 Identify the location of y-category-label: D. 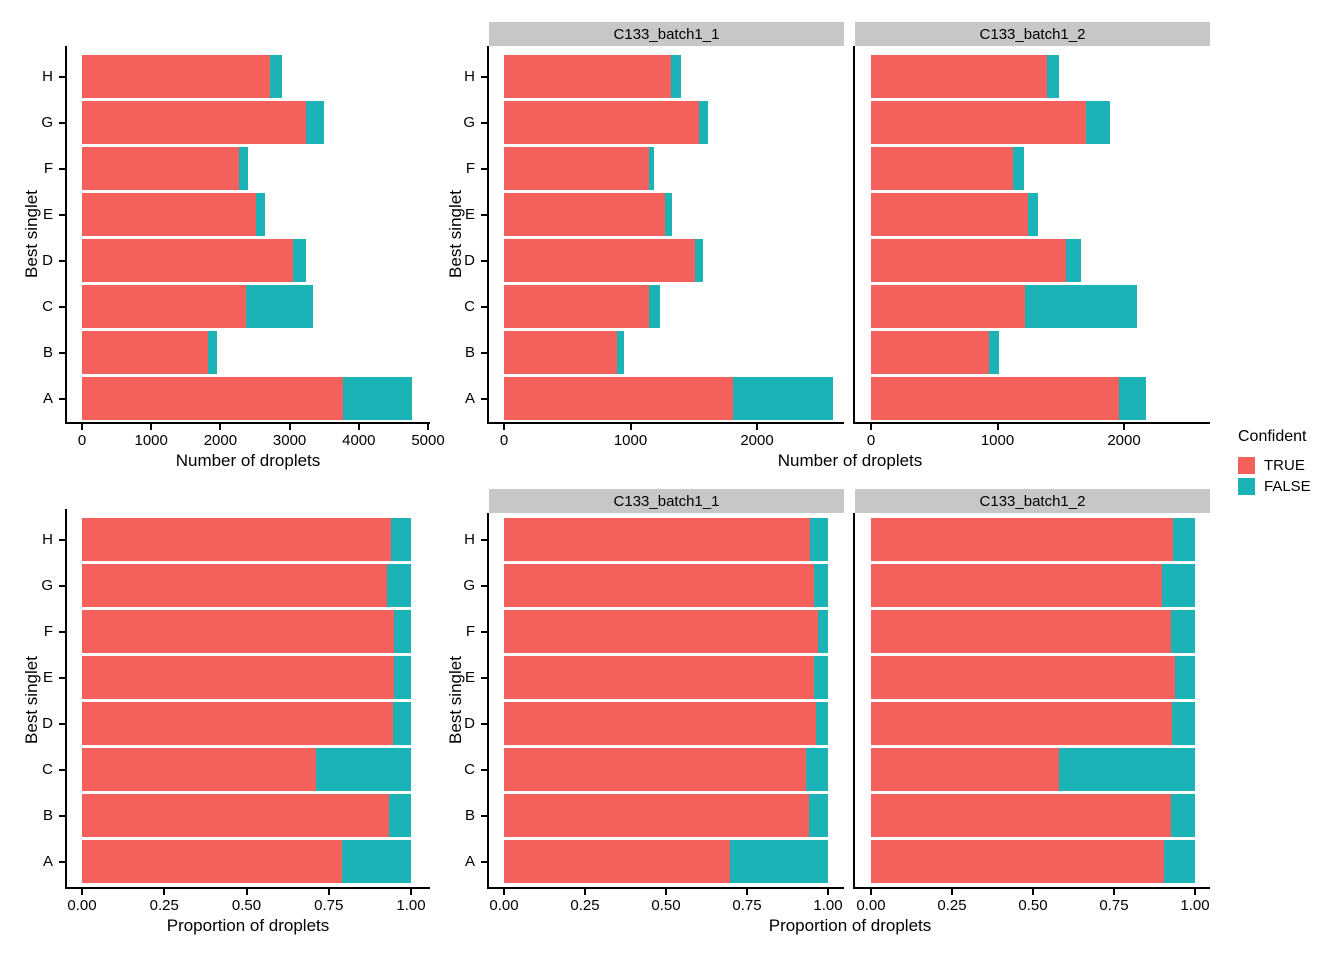
(469, 723).